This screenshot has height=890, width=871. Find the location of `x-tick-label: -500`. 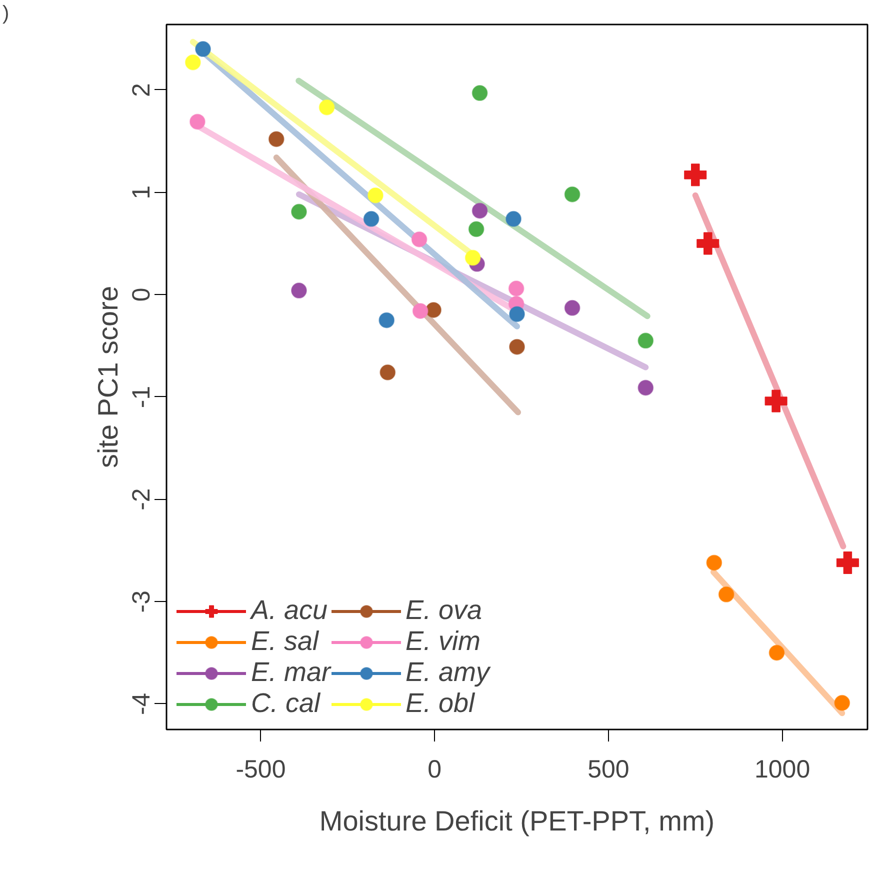

x-tick-label: -500 is located at coordinates (261, 770).